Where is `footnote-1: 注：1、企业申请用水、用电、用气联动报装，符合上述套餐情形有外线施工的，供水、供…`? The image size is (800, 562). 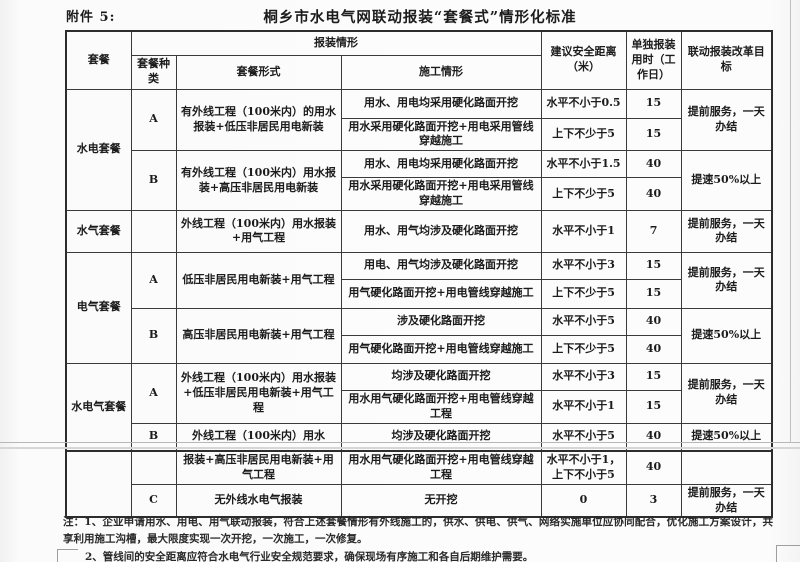 footnote-1: 注：1、企业申请用水、用电、用气联动报装，符合上述套餐情形有外线施工的，供水、供… is located at coordinates (418, 531).